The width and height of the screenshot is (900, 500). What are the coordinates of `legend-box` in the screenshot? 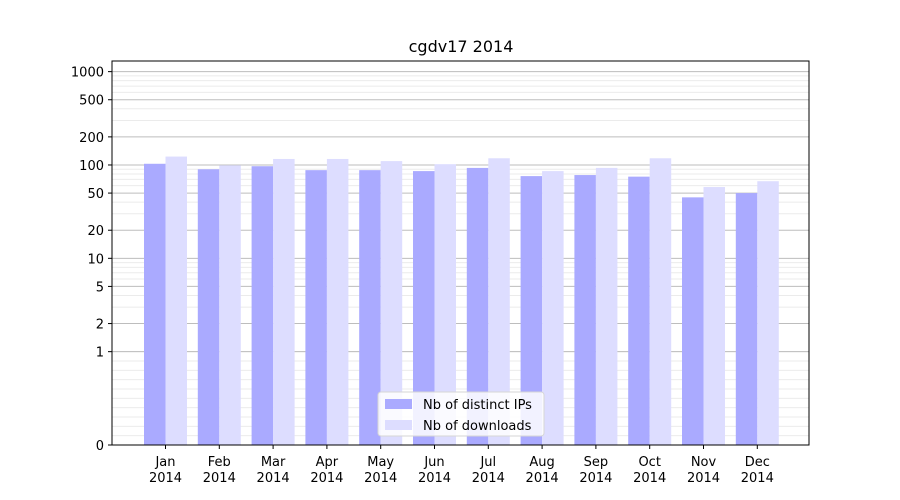 It's located at (461, 414).